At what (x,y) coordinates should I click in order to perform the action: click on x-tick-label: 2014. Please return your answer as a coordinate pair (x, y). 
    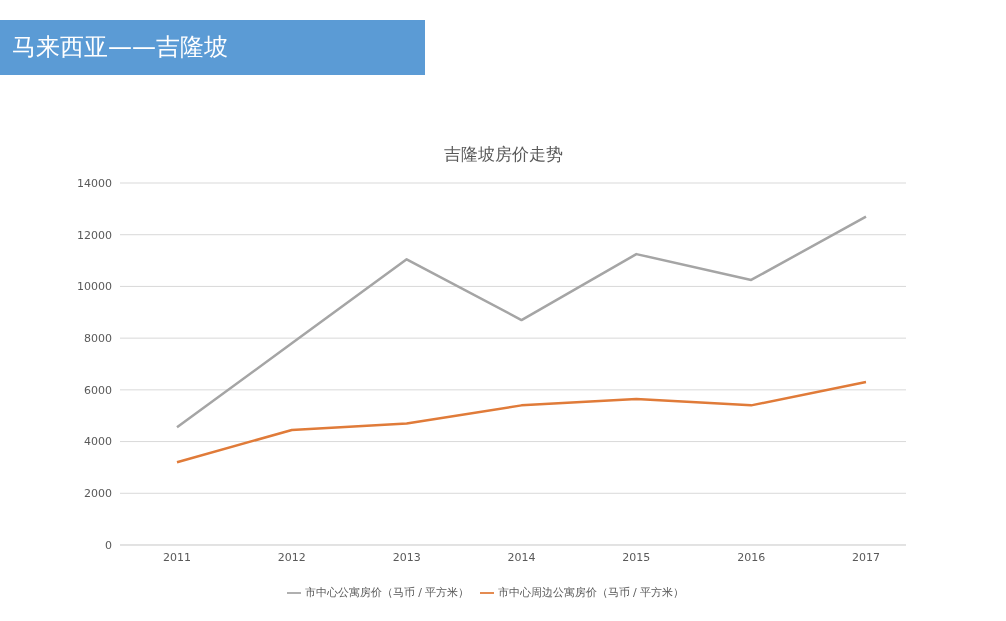
    Looking at the image, I should click on (521, 557).